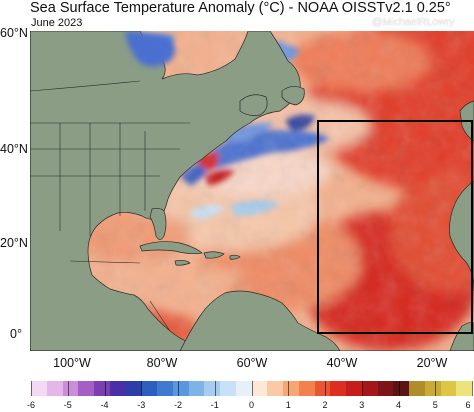  Describe the element at coordinates (67, 405) in the screenshot. I see `colorbar-label: -5` at that location.